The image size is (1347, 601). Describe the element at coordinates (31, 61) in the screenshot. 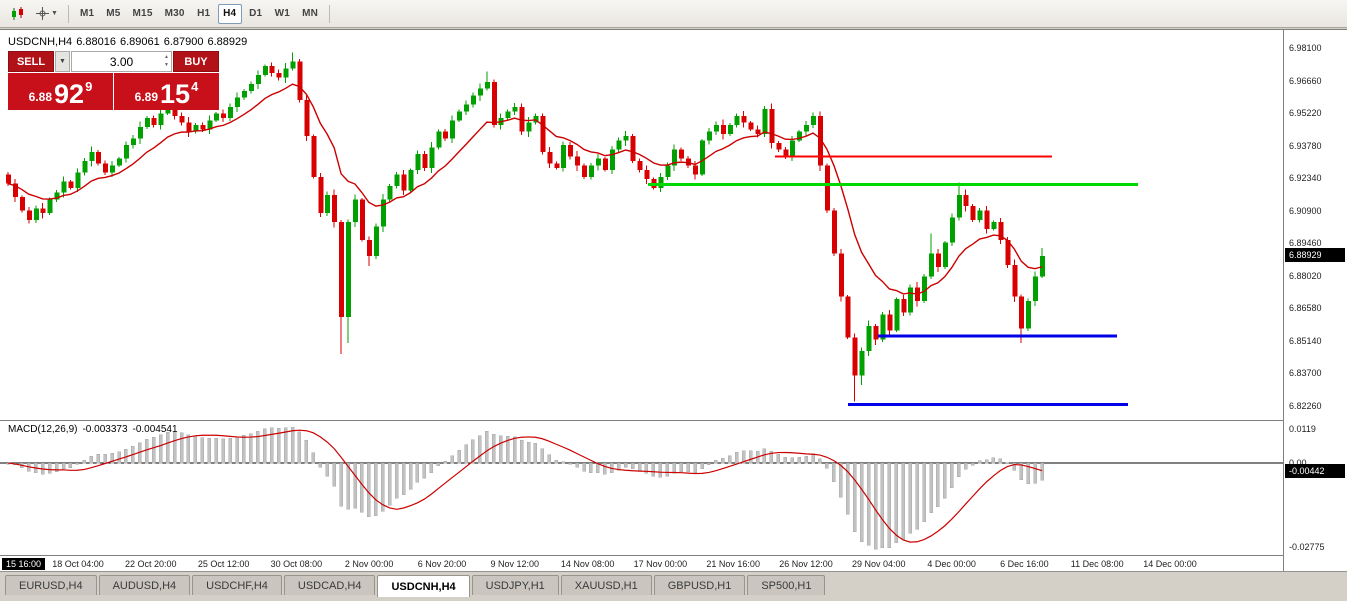

I see `sell-button: SELL` at that location.